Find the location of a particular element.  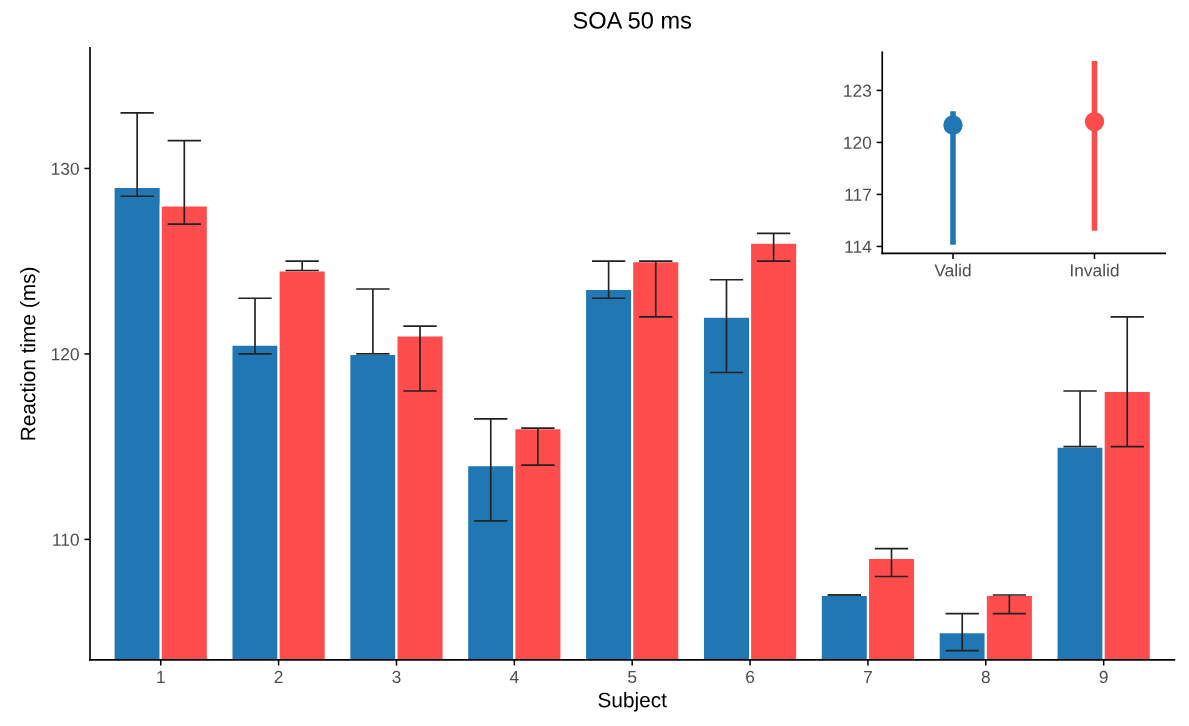

x-tick-label: 6 is located at coordinates (750, 677).